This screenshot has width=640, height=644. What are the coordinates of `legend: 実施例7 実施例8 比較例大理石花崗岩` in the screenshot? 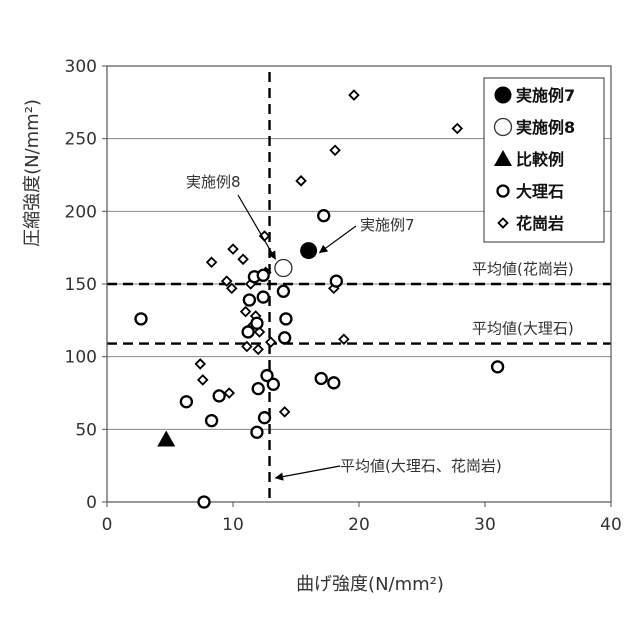 It's located at (544, 160).